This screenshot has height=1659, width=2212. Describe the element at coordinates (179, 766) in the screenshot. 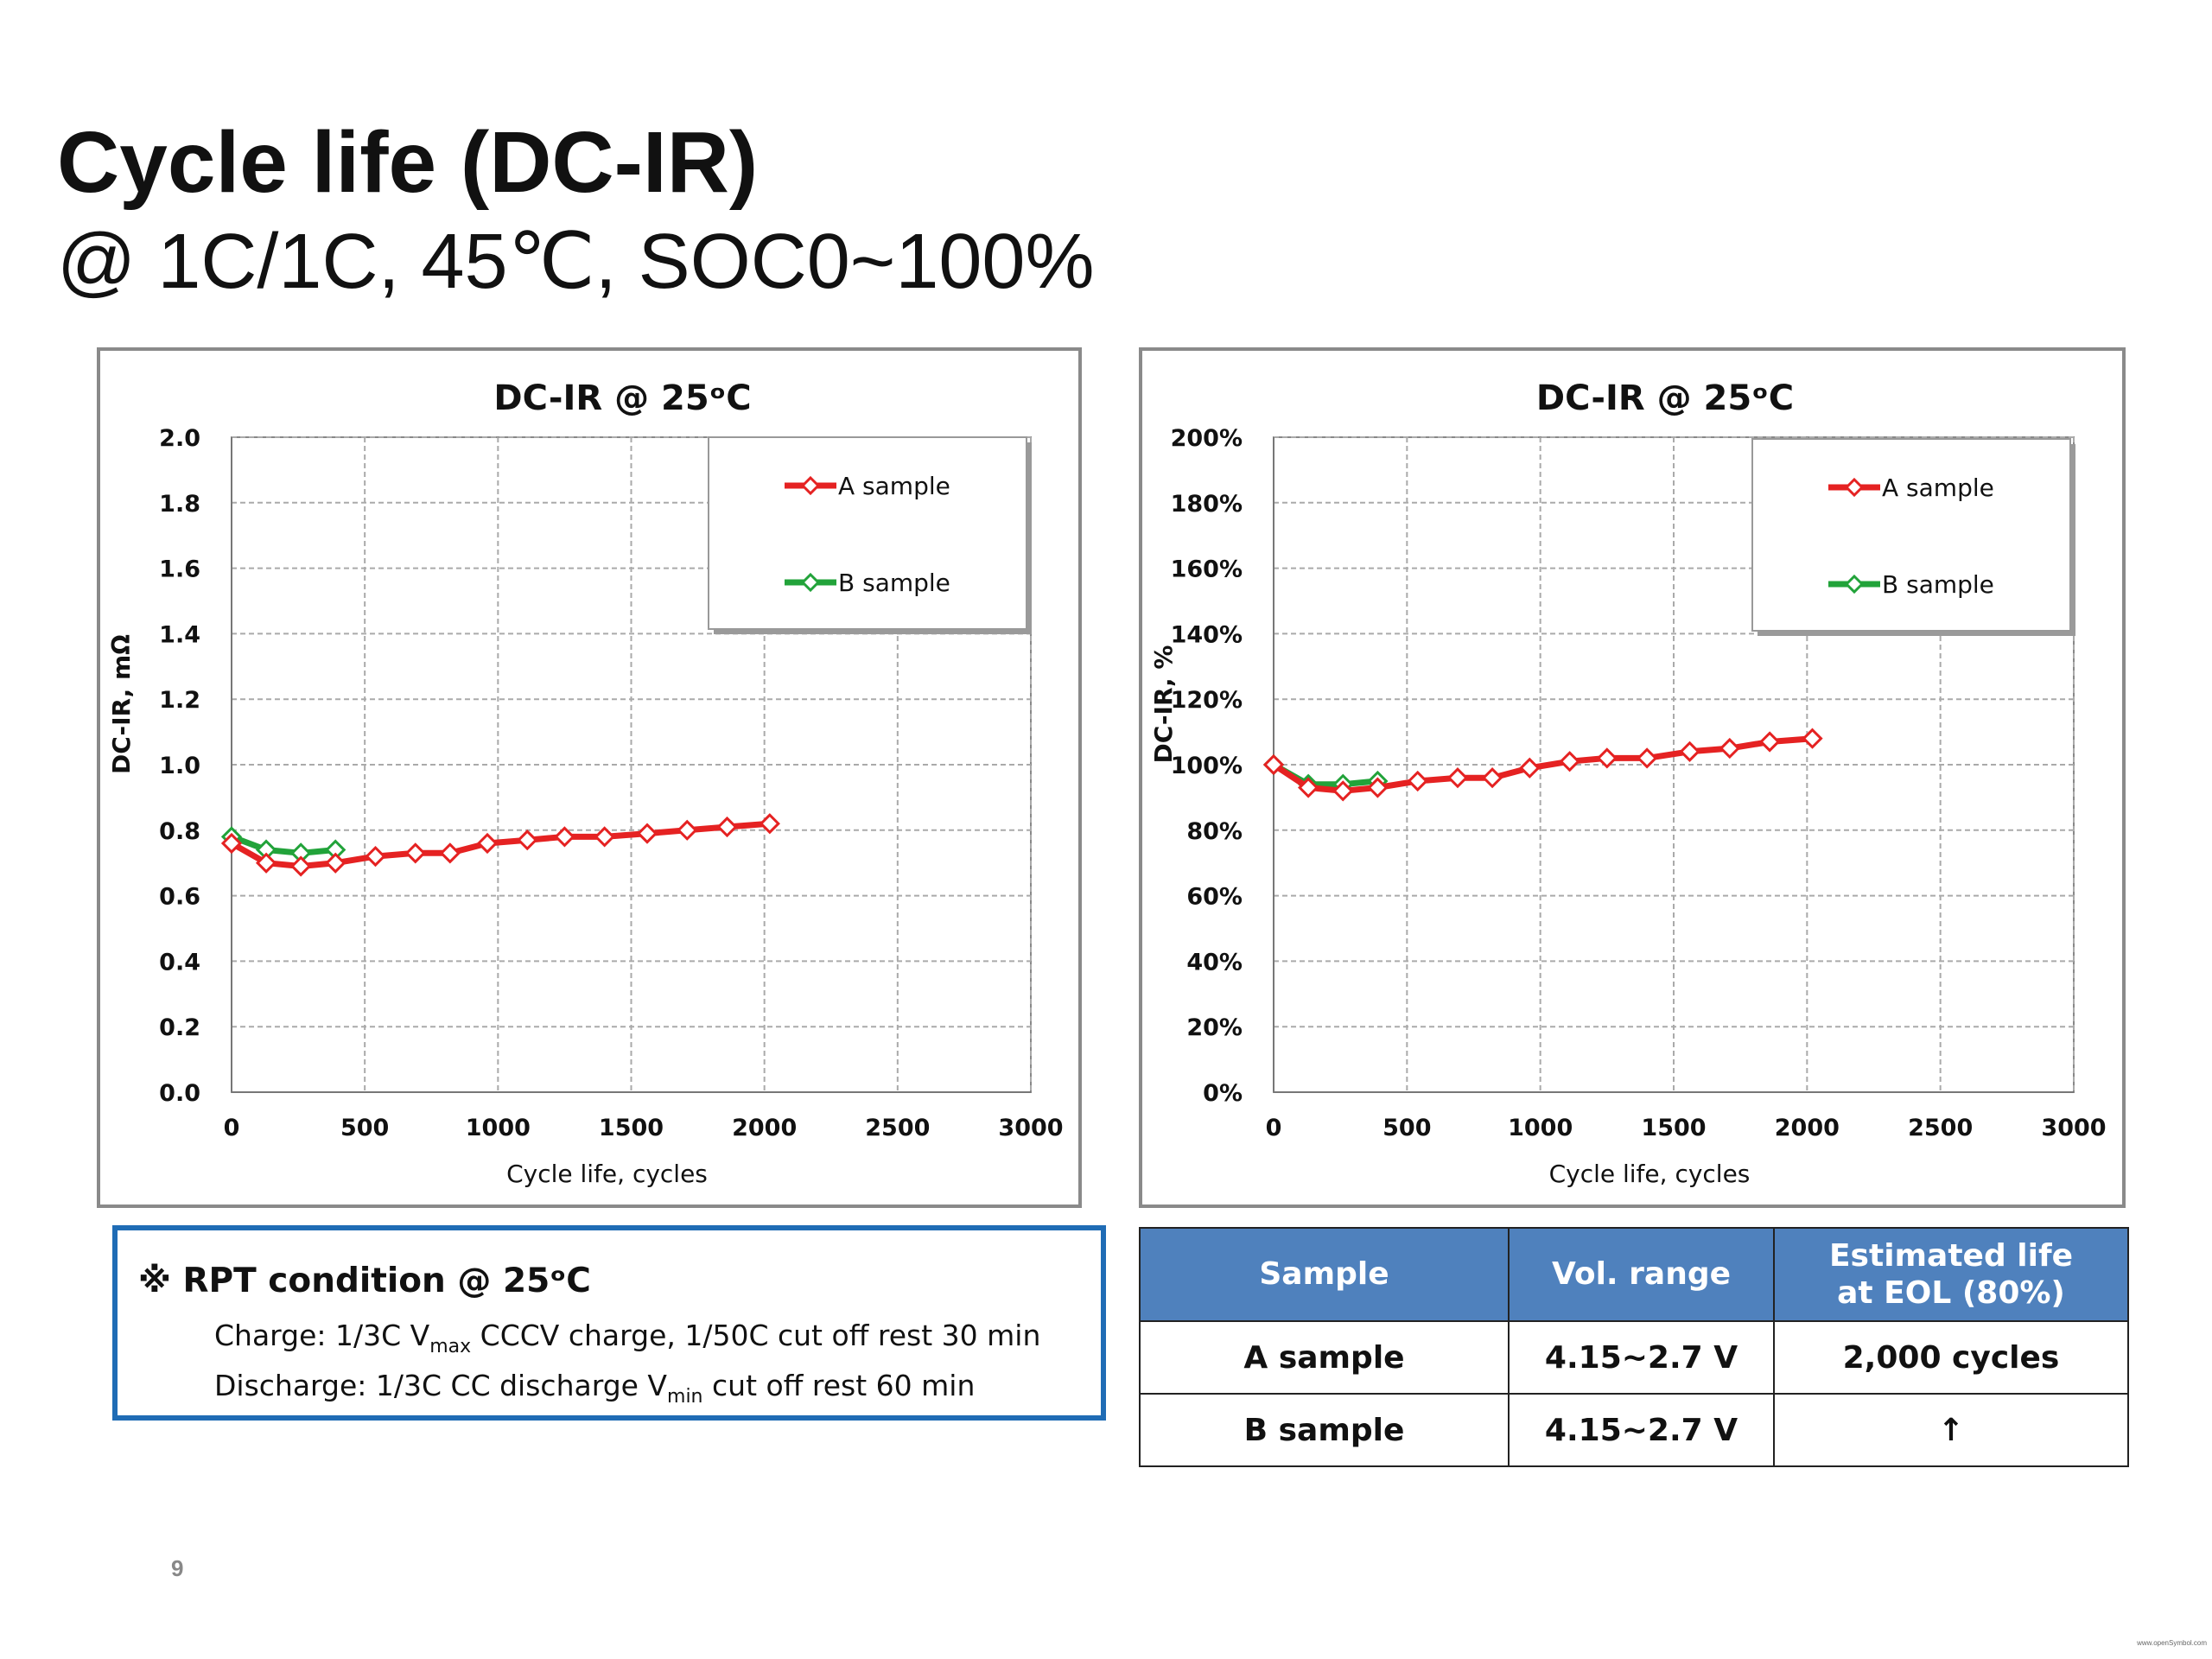

I see `y-tick-label: 1.0` at that location.